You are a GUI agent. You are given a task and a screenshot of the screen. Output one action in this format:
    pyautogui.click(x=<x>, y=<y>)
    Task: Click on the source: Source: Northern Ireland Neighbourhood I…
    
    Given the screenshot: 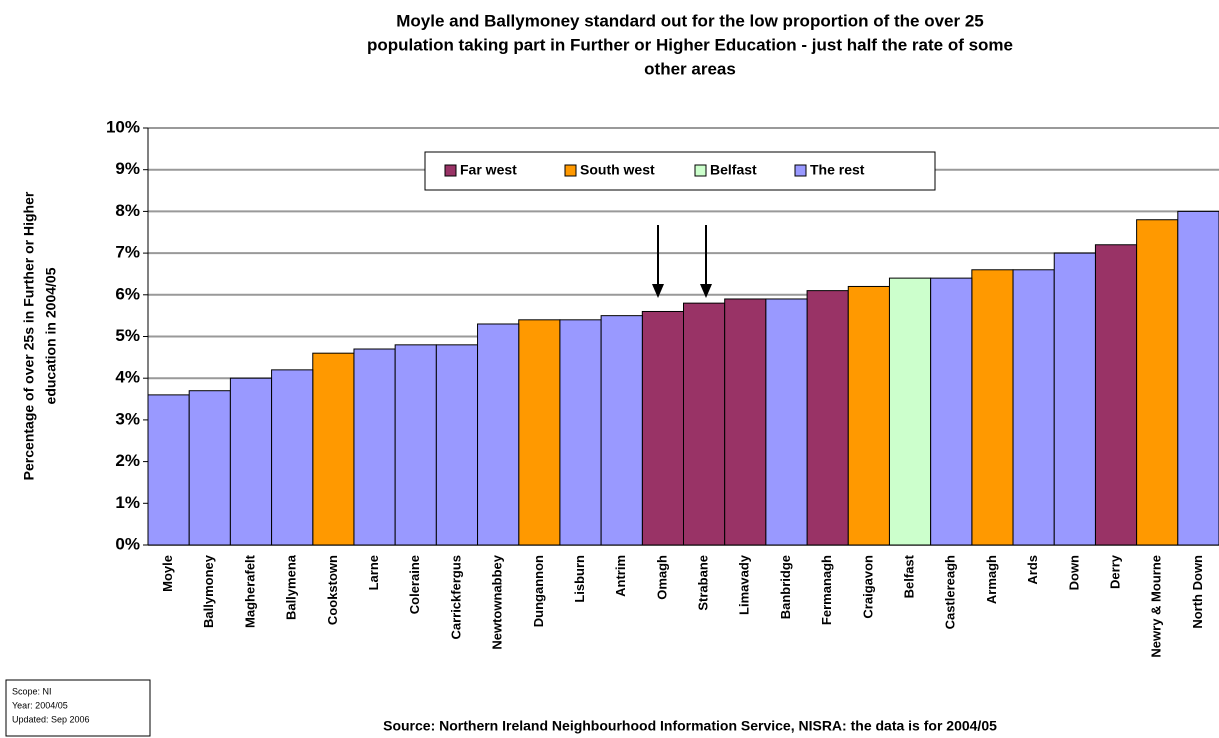 What is the action you would take?
    pyautogui.click(x=690, y=726)
    